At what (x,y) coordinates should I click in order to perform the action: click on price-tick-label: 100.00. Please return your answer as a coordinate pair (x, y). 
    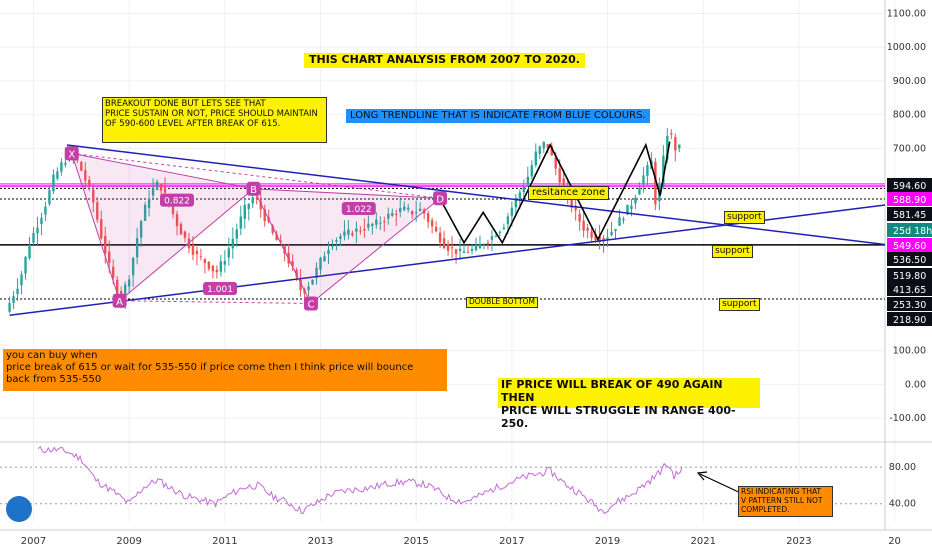
    Looking at the image, I should click on (909, 351).